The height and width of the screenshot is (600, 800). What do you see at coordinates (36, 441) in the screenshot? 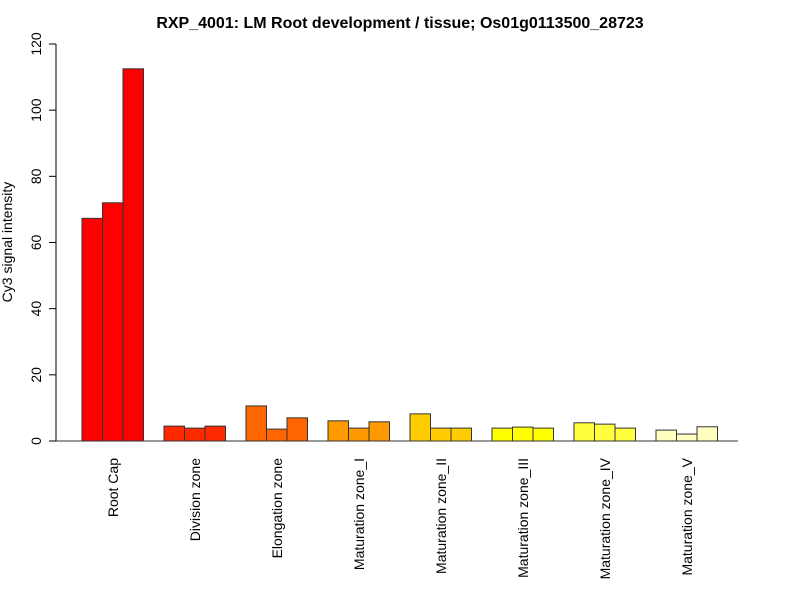
I see `y-tick-label: 0` at bounding box center [36, 441].